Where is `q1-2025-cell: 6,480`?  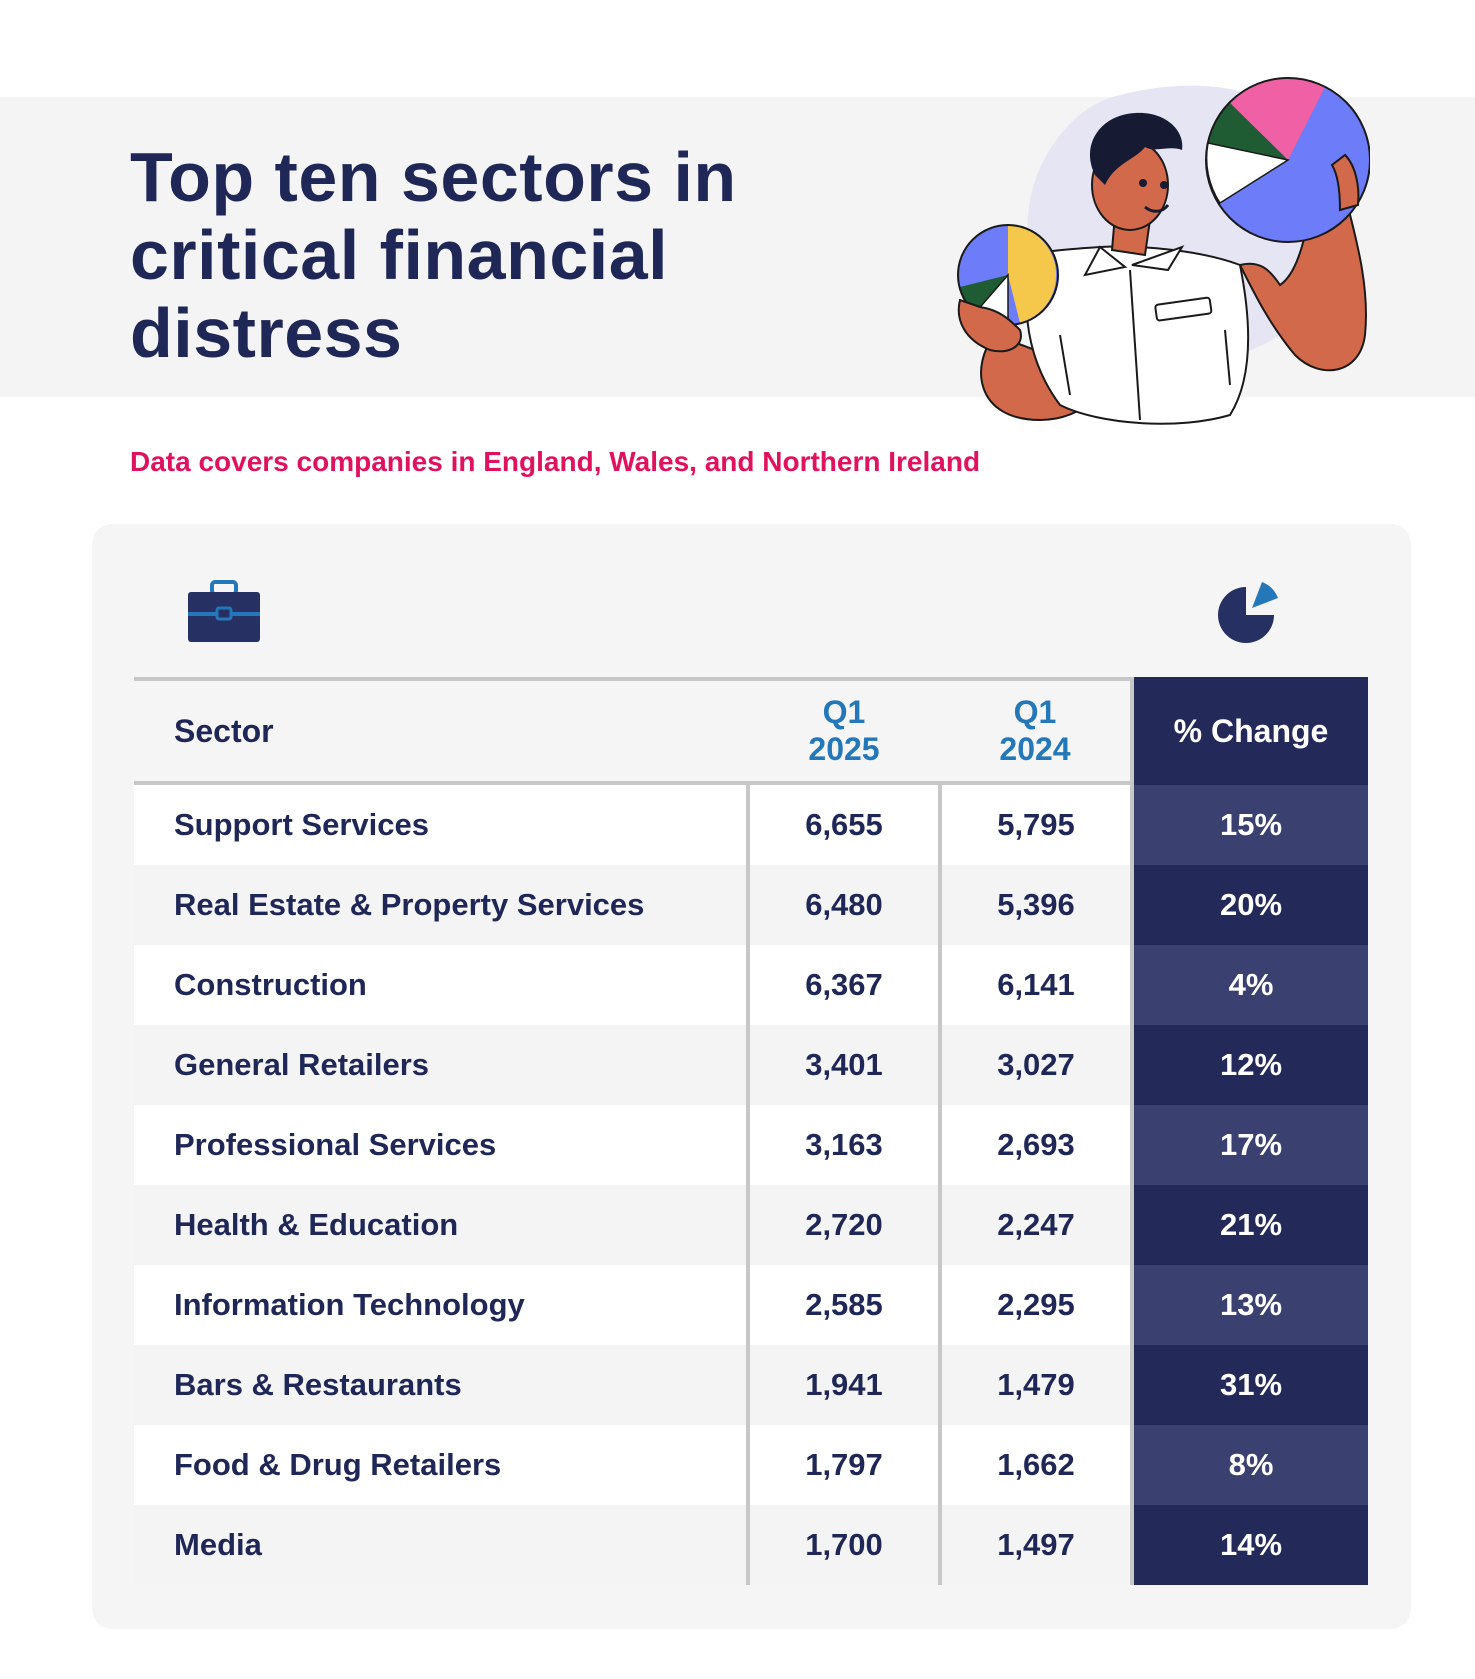
q1-2025-cell: 6,480 is located at coordinates (843, 905).